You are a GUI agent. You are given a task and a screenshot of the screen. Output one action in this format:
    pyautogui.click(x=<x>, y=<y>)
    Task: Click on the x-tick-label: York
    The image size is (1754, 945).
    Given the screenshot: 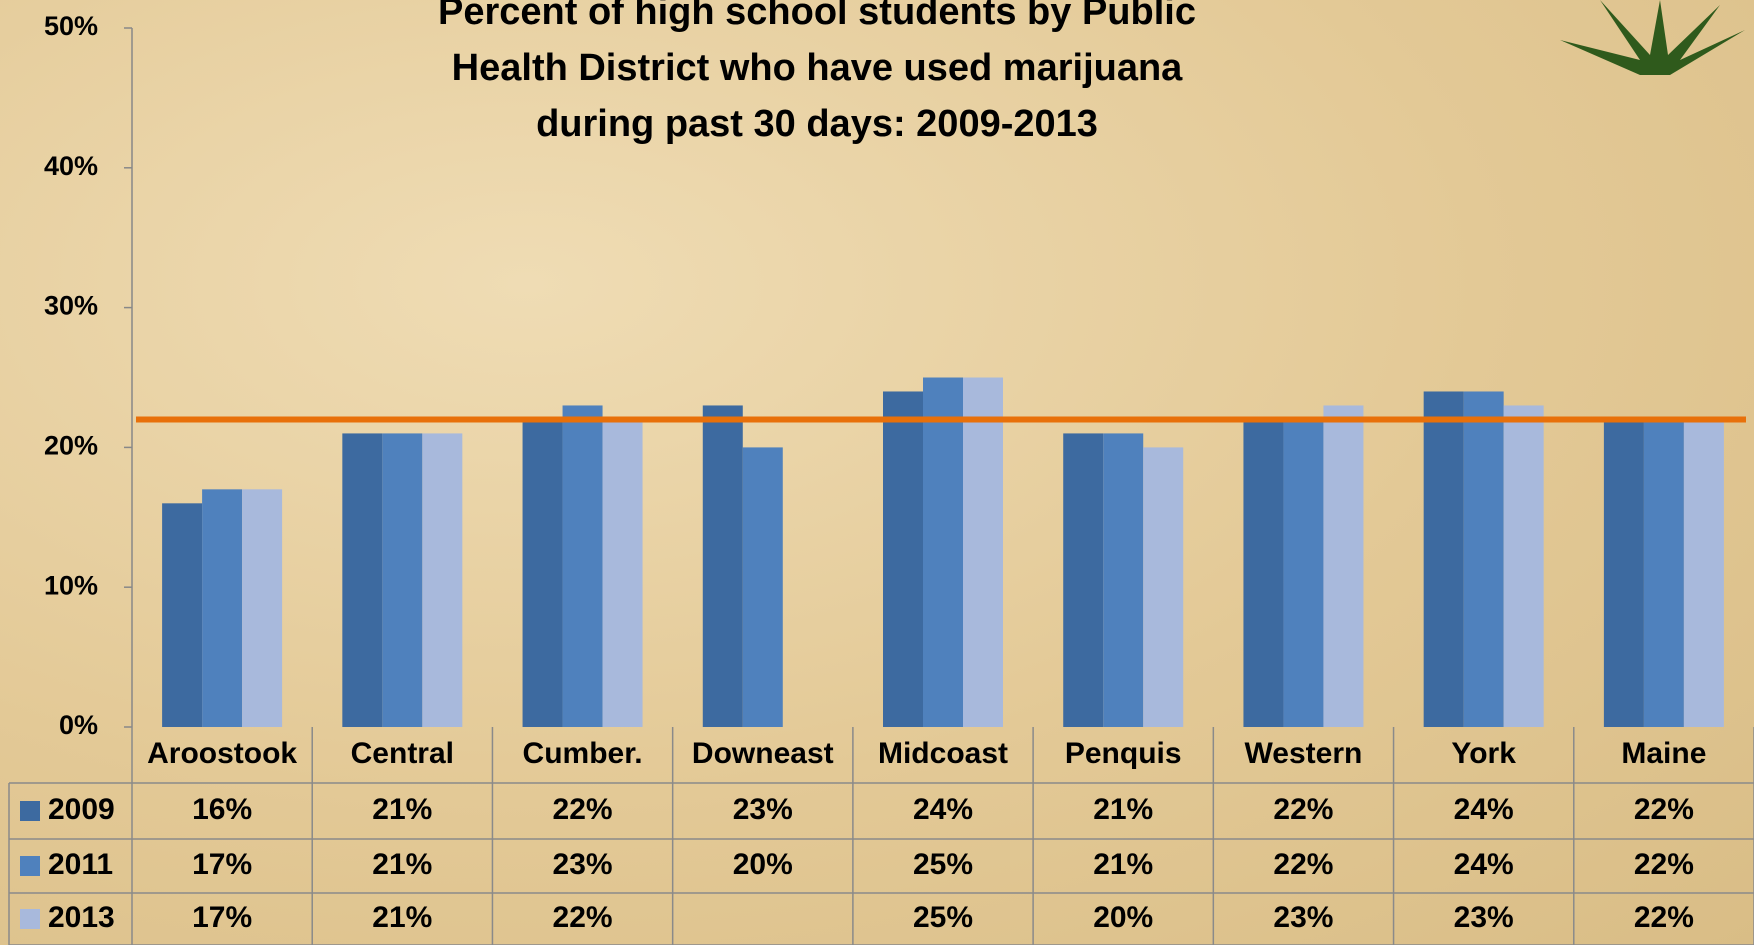 What is the action you would take?
    pyautogui.click(x=1483, y=753)
    